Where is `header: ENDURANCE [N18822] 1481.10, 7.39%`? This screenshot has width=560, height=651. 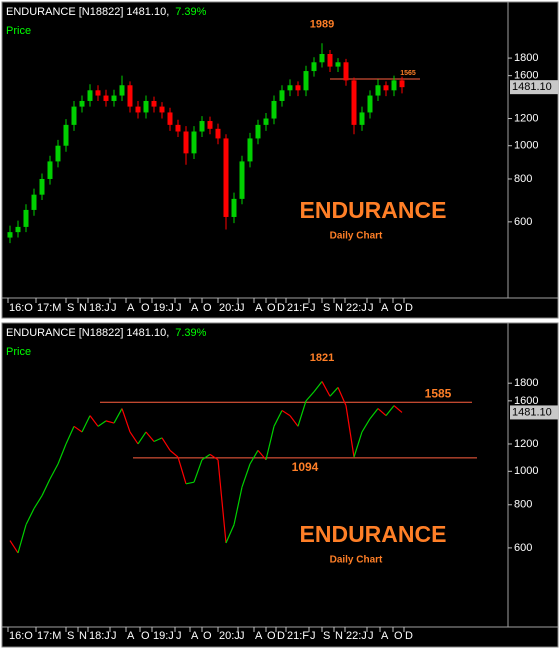
header: ENDURANCE [N18822] 1481.10, 7.39% is located at coordinates (106, 333).